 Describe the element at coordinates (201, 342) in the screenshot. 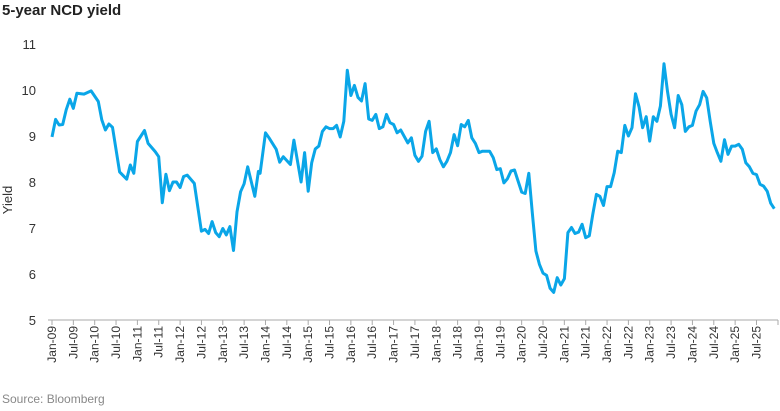

I see `x-tick-label: Jul-12` at that location.